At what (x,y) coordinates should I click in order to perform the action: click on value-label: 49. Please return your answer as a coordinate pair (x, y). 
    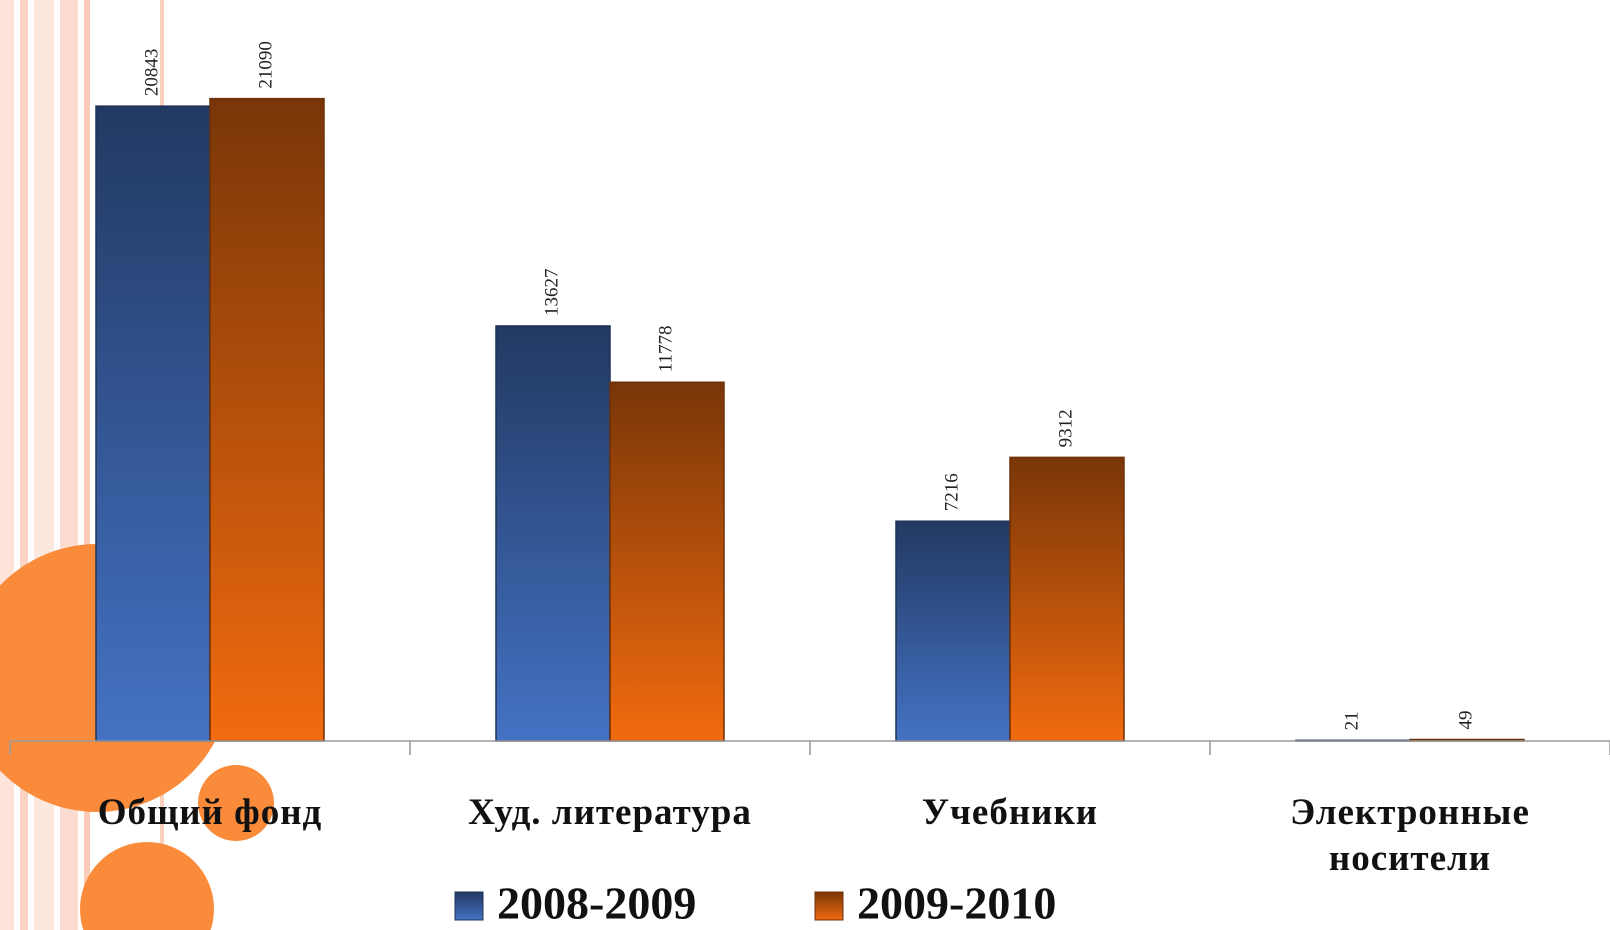
    Looking at the image, I should click on (1465, 720).